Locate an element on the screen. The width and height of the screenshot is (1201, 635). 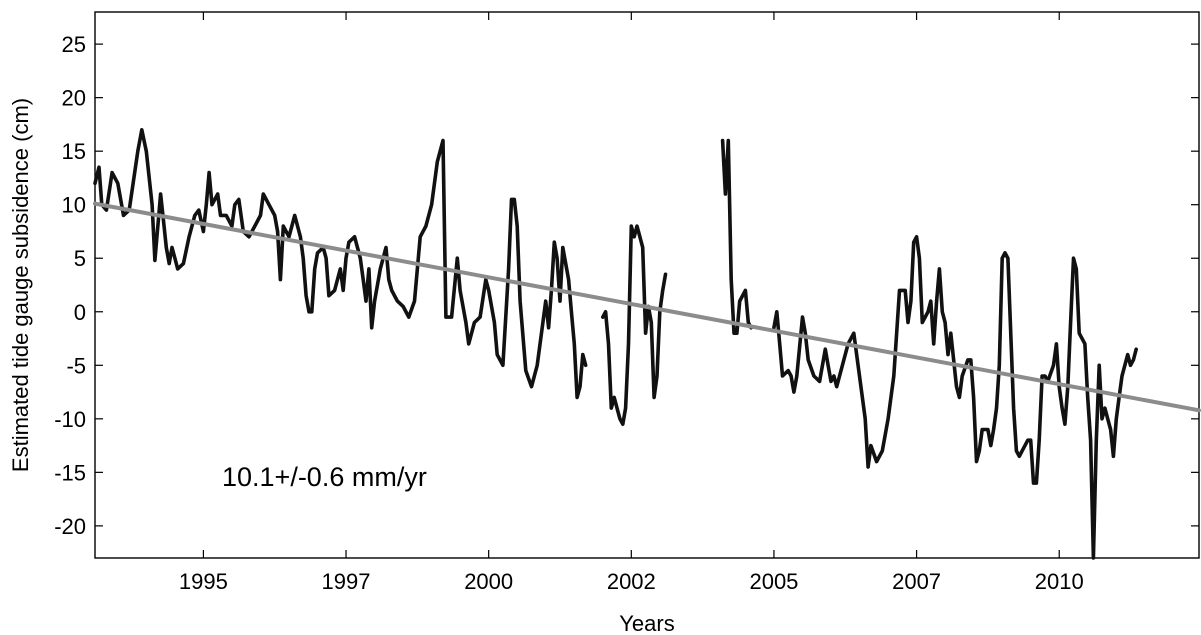
x-tick-label: 1995 is located at coordinates (203, 581).